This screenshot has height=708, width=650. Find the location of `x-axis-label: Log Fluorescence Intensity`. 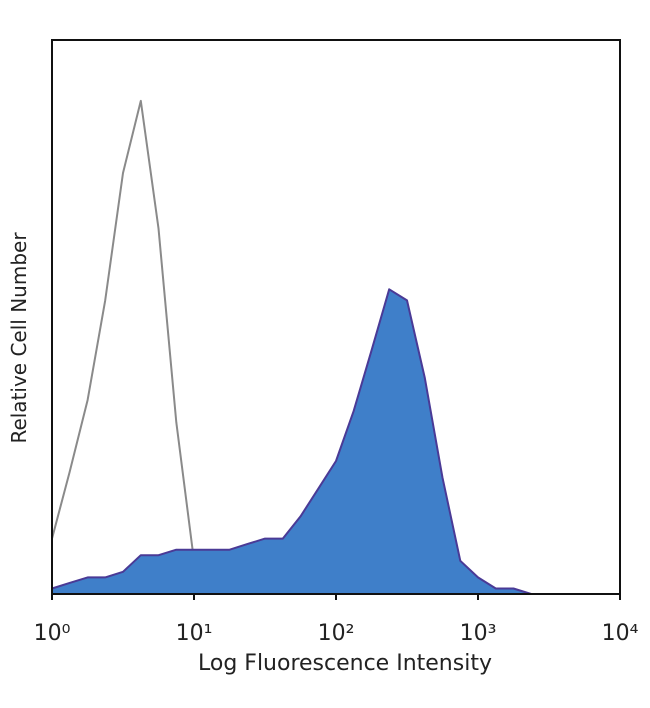

x-axis-label: Log Fluorescence Intensity is located at coordinates (345, 663).